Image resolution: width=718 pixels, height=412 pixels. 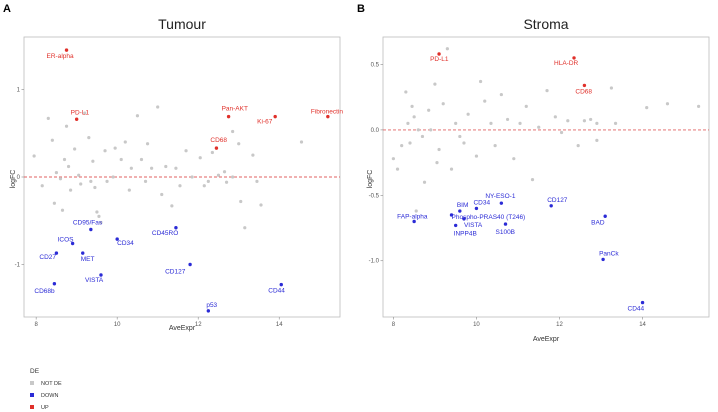 I want to click on legend-label-down: DOWN, so click(x=49, y=396).